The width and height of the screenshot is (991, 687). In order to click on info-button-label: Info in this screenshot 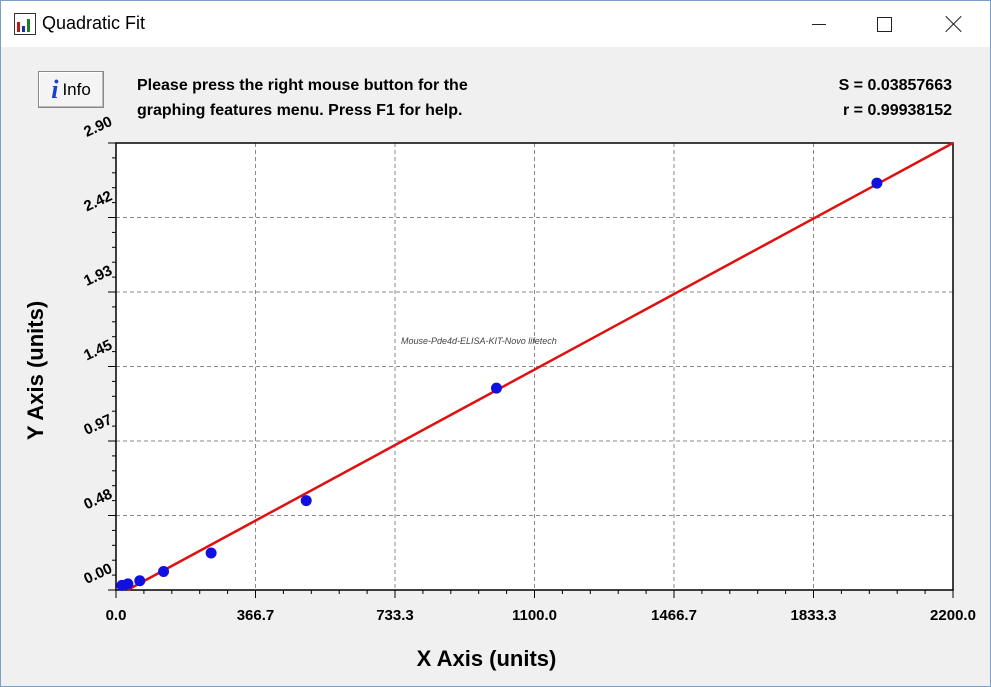, I will do `click(76, 89)`.